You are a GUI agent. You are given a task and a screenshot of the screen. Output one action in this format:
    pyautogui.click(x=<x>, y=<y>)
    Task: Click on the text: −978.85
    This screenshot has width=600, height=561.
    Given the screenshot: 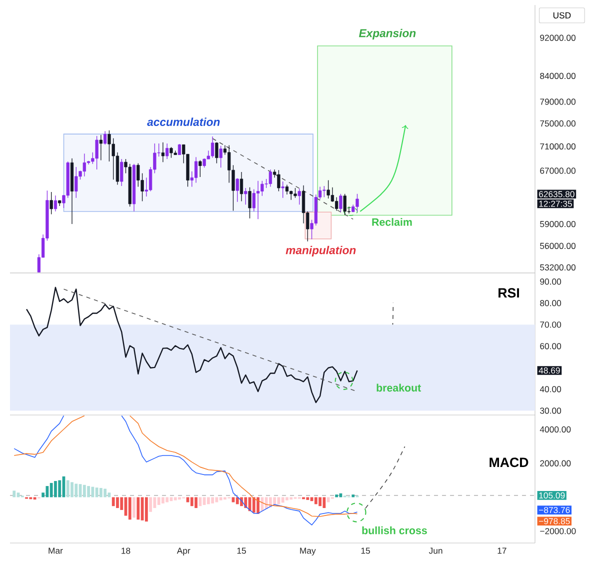 What is the action you would take?
    pyautogui.click(x=554, y=521)
    